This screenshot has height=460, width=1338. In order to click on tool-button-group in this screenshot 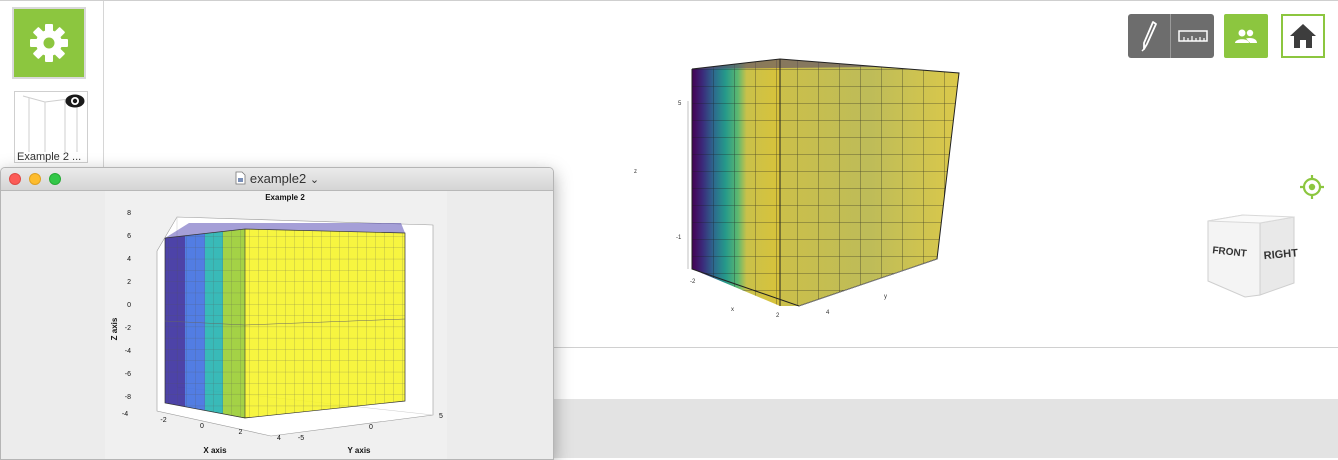, I will do `click(1172, 36)`.